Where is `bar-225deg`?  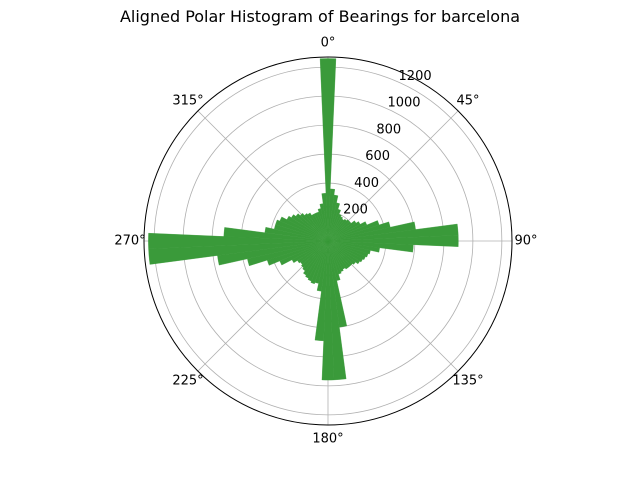 bar-225deg is located at coordinates (315, 254).